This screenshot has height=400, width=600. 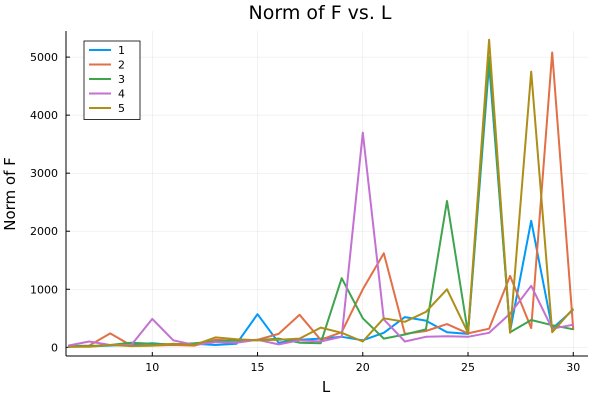 I want to click on y-tick-label: 0, so click(x=54, y=347).